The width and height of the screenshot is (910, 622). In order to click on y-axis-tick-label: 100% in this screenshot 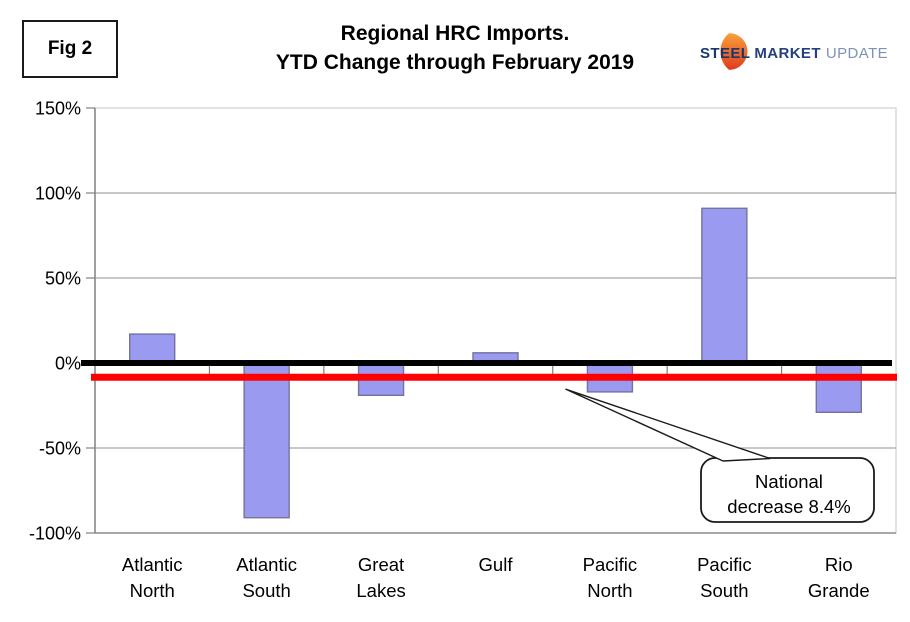, I will do `click(58, 193)`.